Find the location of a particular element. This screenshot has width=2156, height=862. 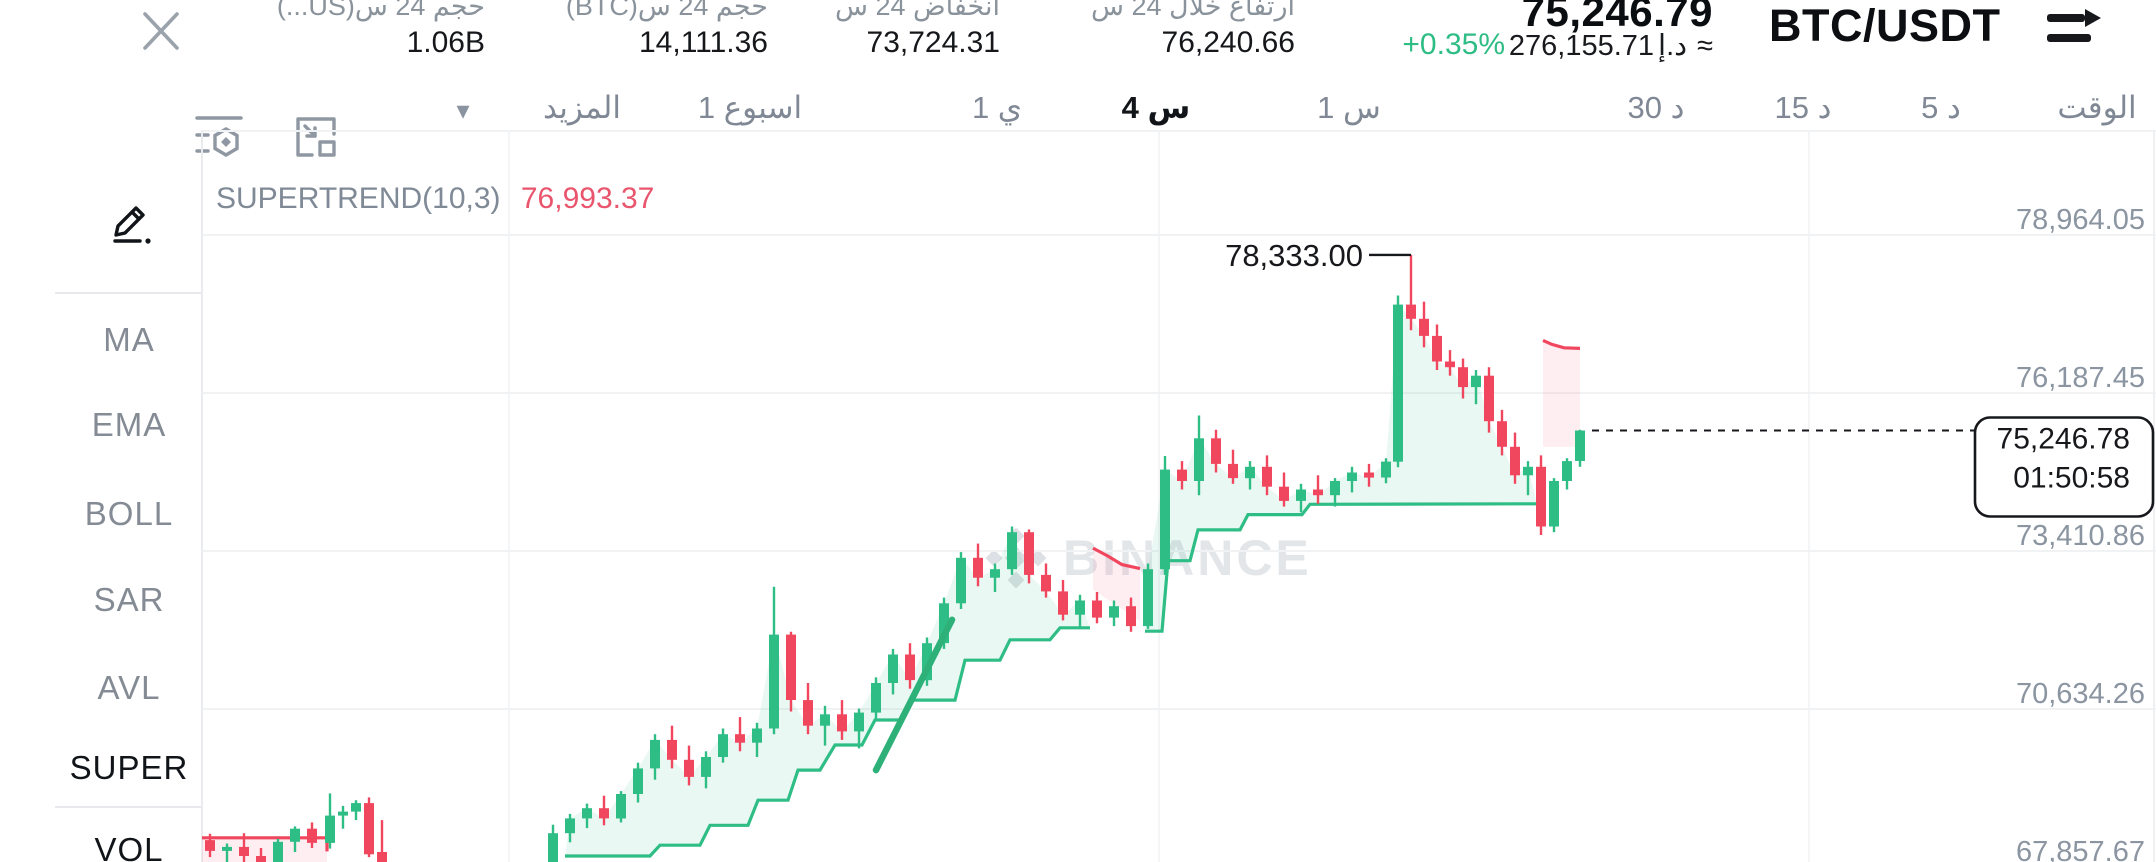

binance-watermark: BINANCE is located at coordinates (1148, 558).